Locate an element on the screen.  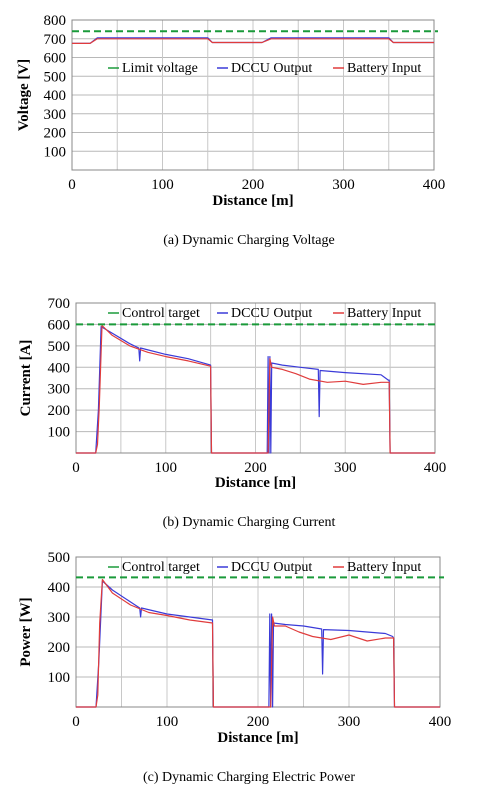
y-axis-label: Power [W] is located at coordinates (26, 631).